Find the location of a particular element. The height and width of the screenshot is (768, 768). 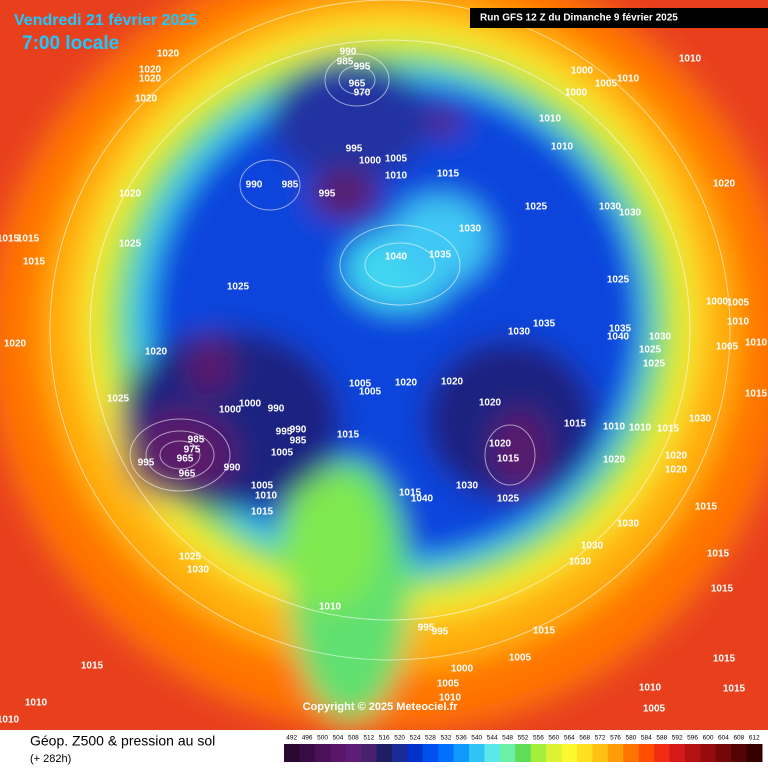

pressure-label: 1040 is located at coordinates (422, 499).